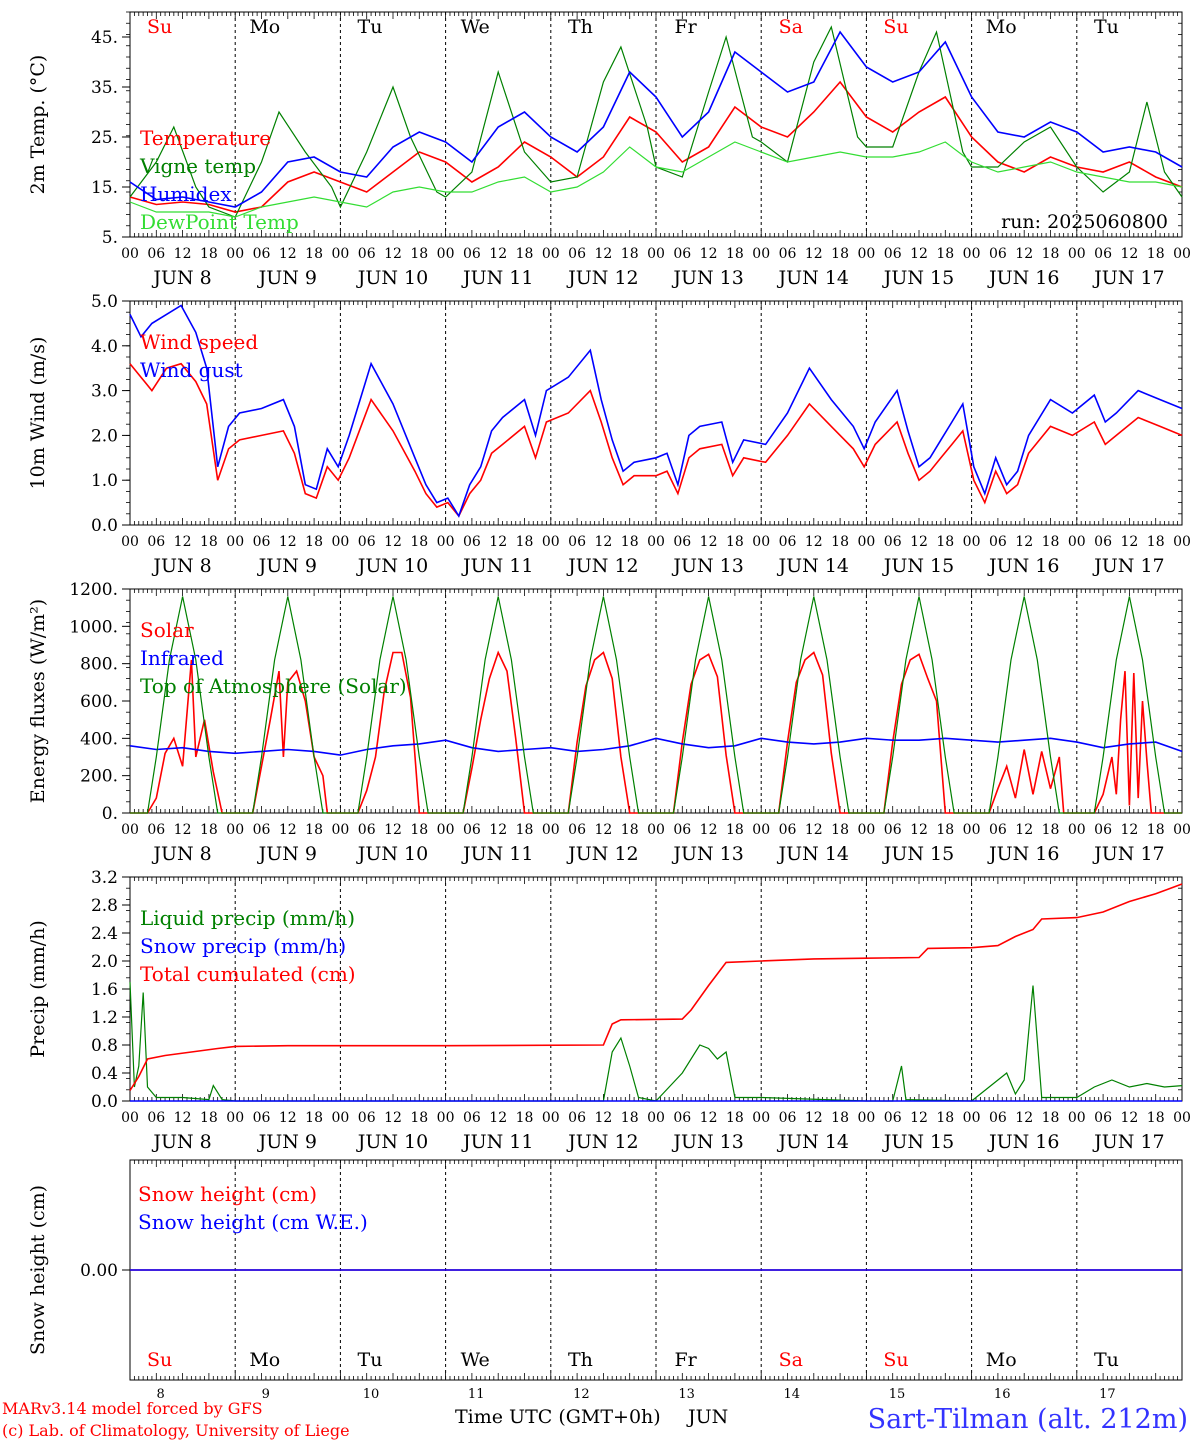 The image size is (1194, 1440). What do you see at coordinates (370, 1360) in the screenshot?
I see `weekday-label-bottom: Tu` at bounding box center [370, 1360].